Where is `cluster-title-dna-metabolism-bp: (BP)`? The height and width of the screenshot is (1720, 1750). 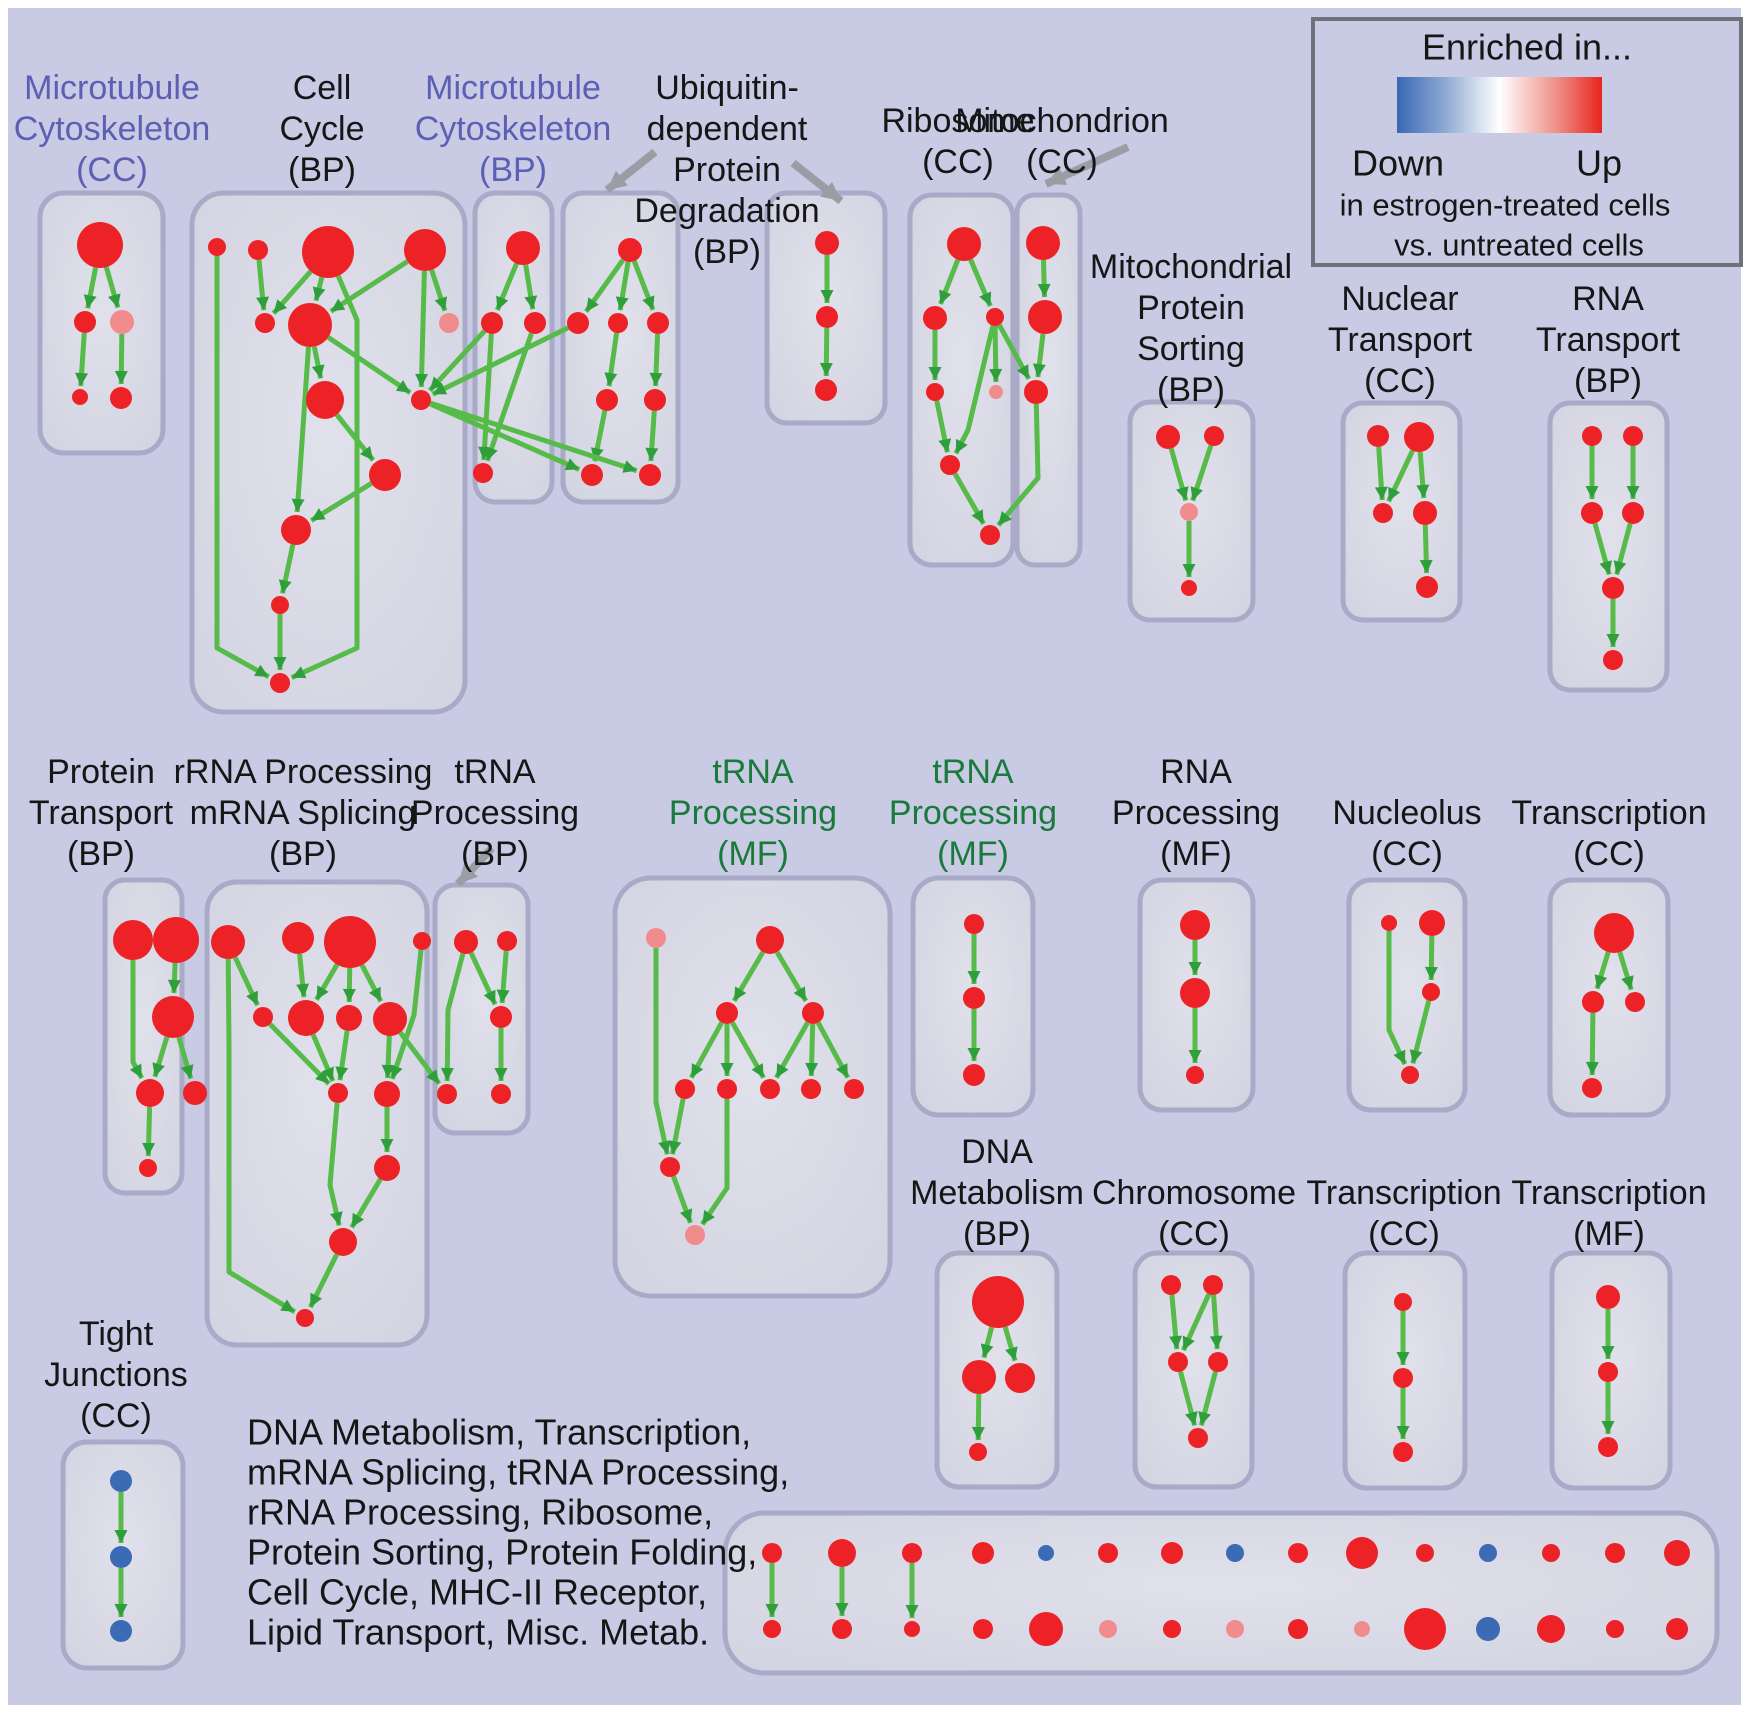
cluster-title-dna-metabolism-bp: (BP) is located at coordinates (997, 1234).